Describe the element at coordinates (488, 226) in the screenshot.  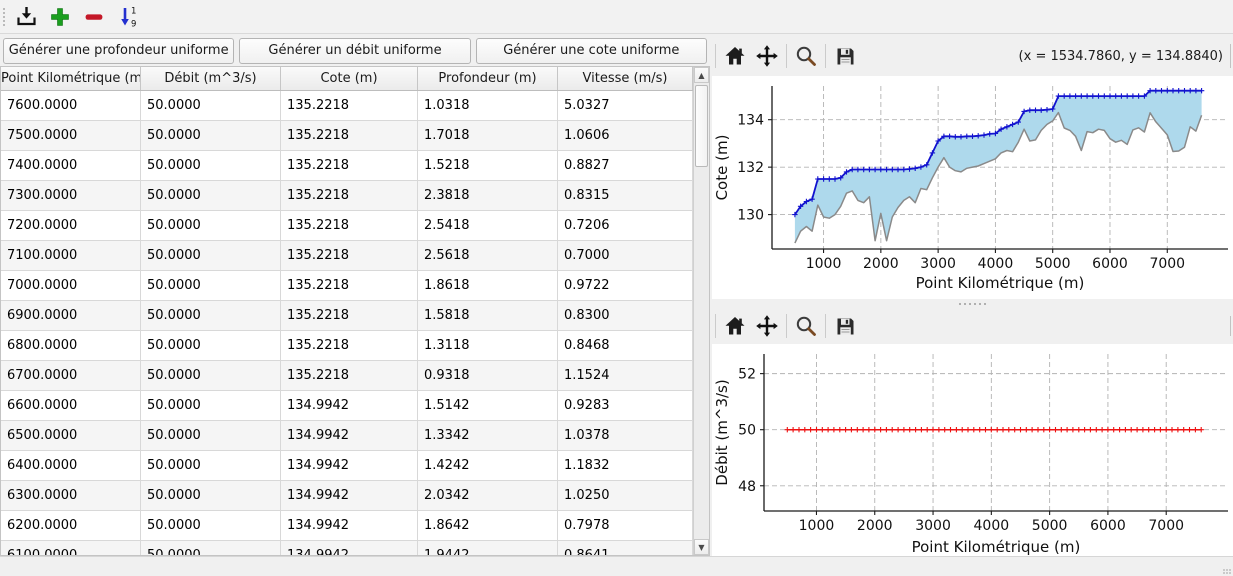
I see `table-cell: 2.5418` at that location.